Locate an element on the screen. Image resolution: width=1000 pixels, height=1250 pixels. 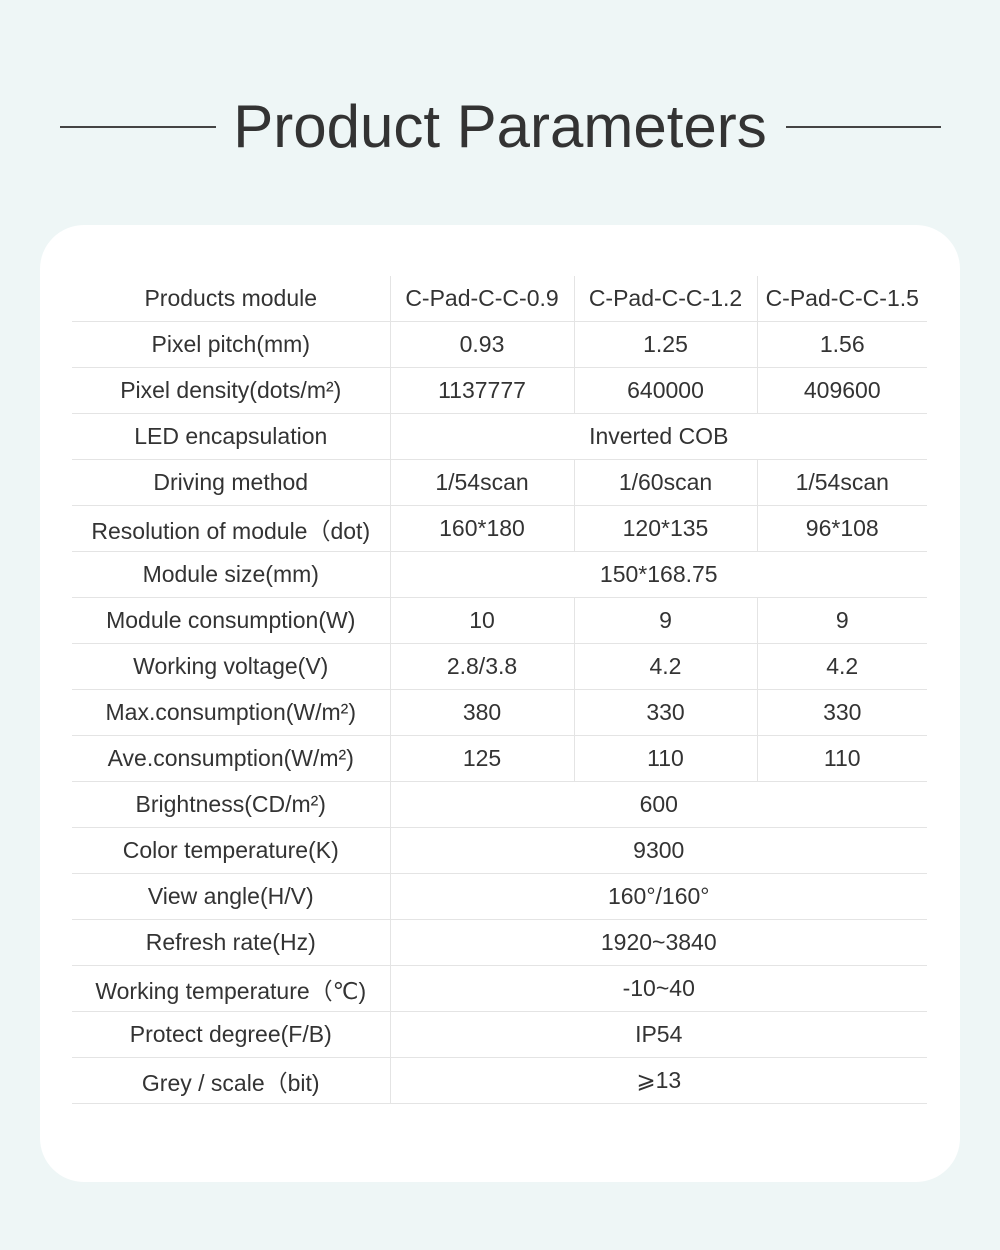
parameter-value: 10 is located at coordinates (481, 620).